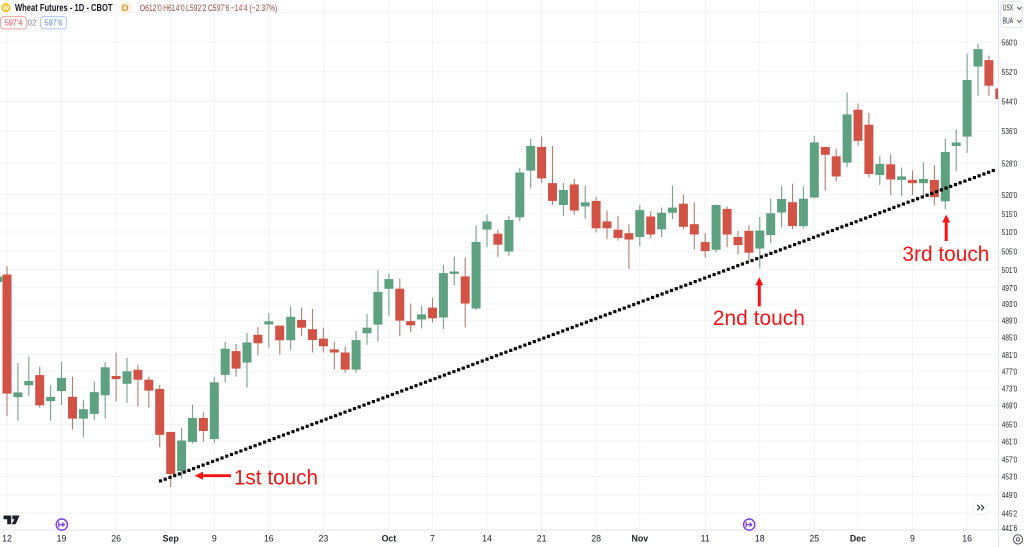 The image size is (1024, 547). Describe the element at coordinates (1010, 270) in the screenshot. I see `svg-text: 501'0` at that location.